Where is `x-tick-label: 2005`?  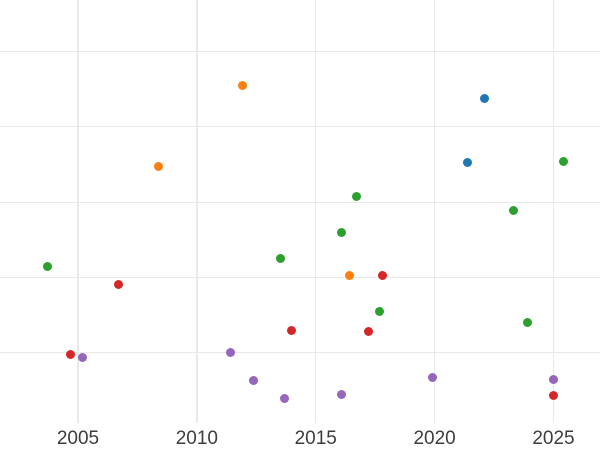
x-tick-label: 2005 is located at coordinates (78, 438).